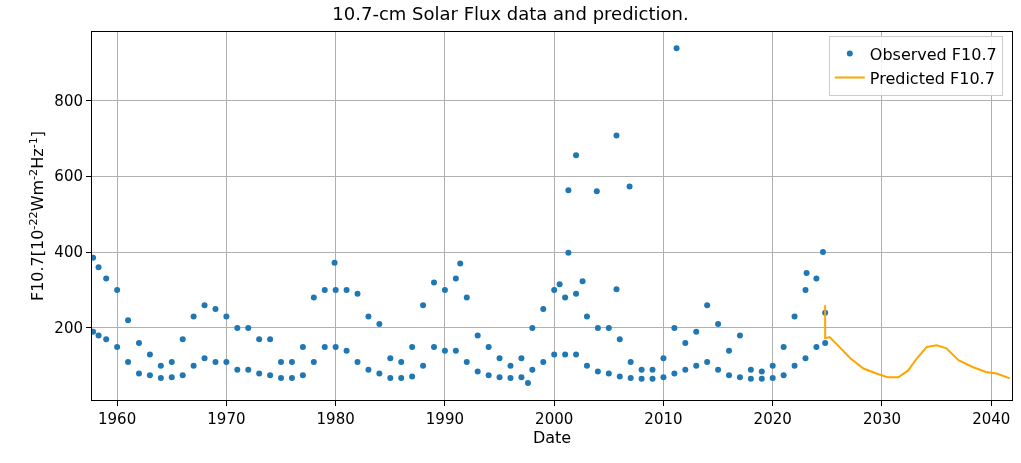 This screenshot has width=1021, height=463. I want to click on y-tick-label: 200, so click(68, 328).